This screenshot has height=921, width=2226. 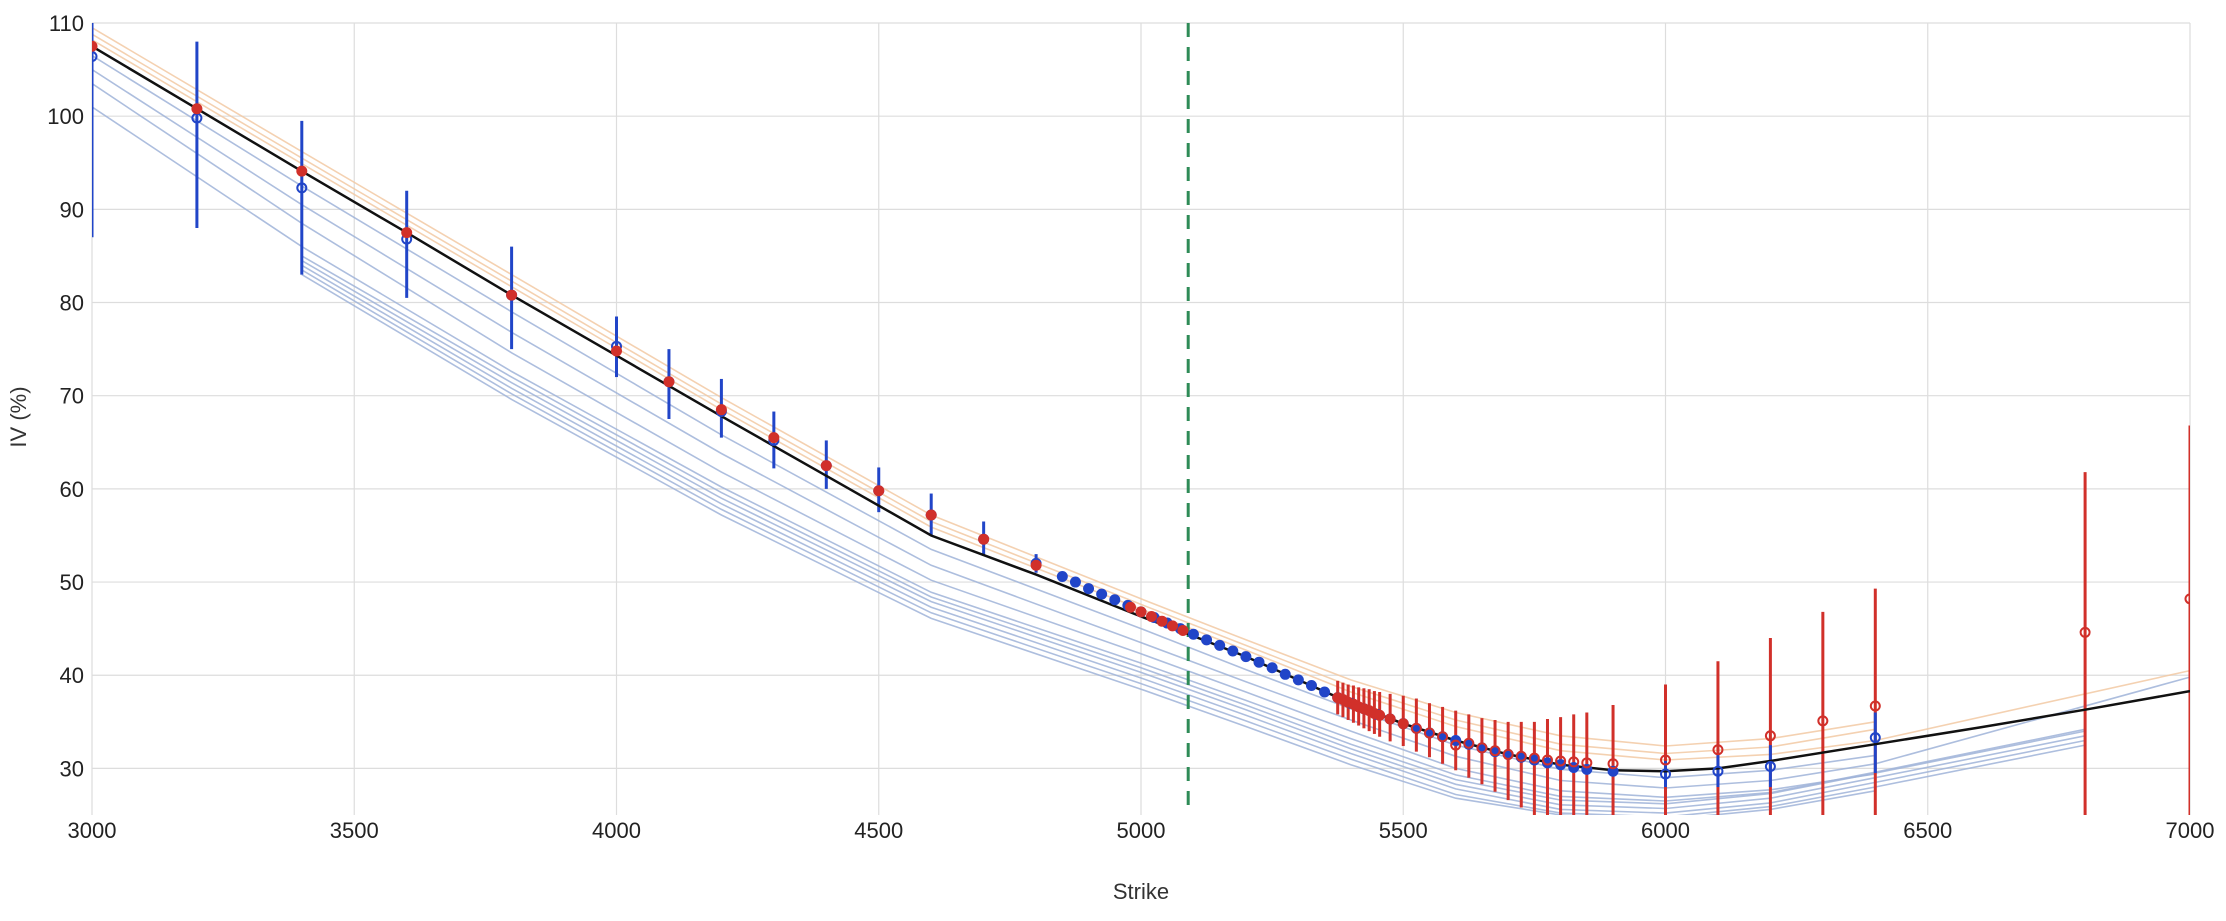 I want to click on x-tick-label: 6500, so click(x=1927, y=830).